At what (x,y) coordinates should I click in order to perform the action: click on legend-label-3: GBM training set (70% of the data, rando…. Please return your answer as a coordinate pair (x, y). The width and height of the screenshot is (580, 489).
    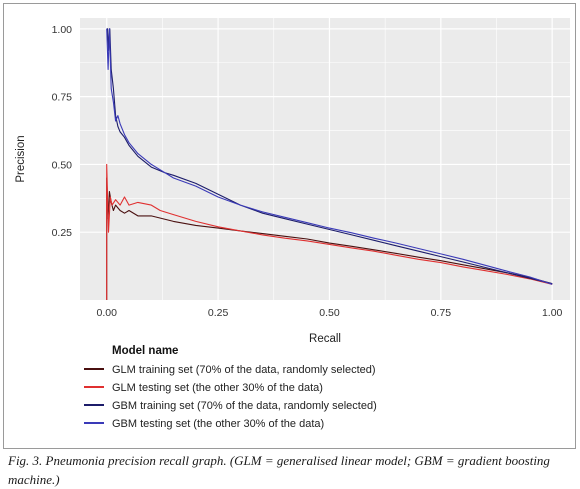
    Looking at the image, I should click on (244, 406).